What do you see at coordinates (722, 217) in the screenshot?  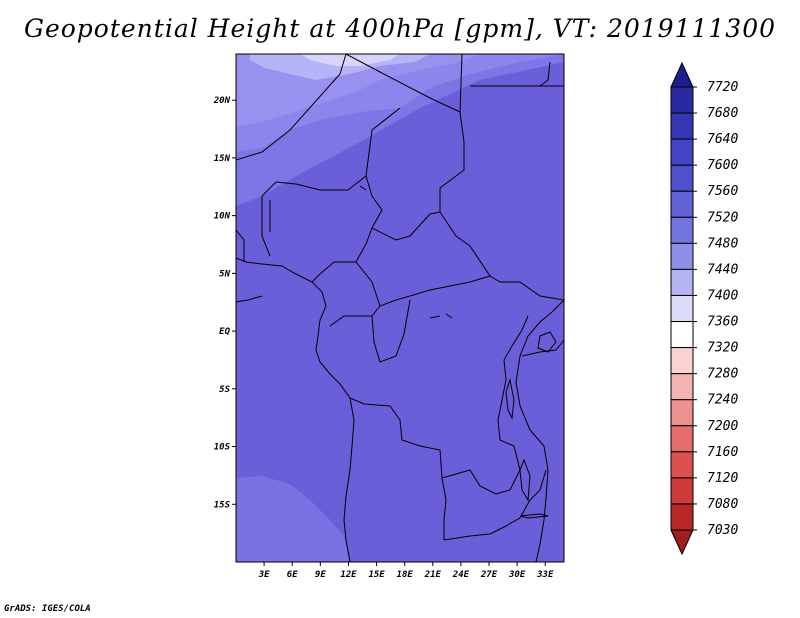 I see `colorbar-label: 7520` at bounding box center [722, 217].